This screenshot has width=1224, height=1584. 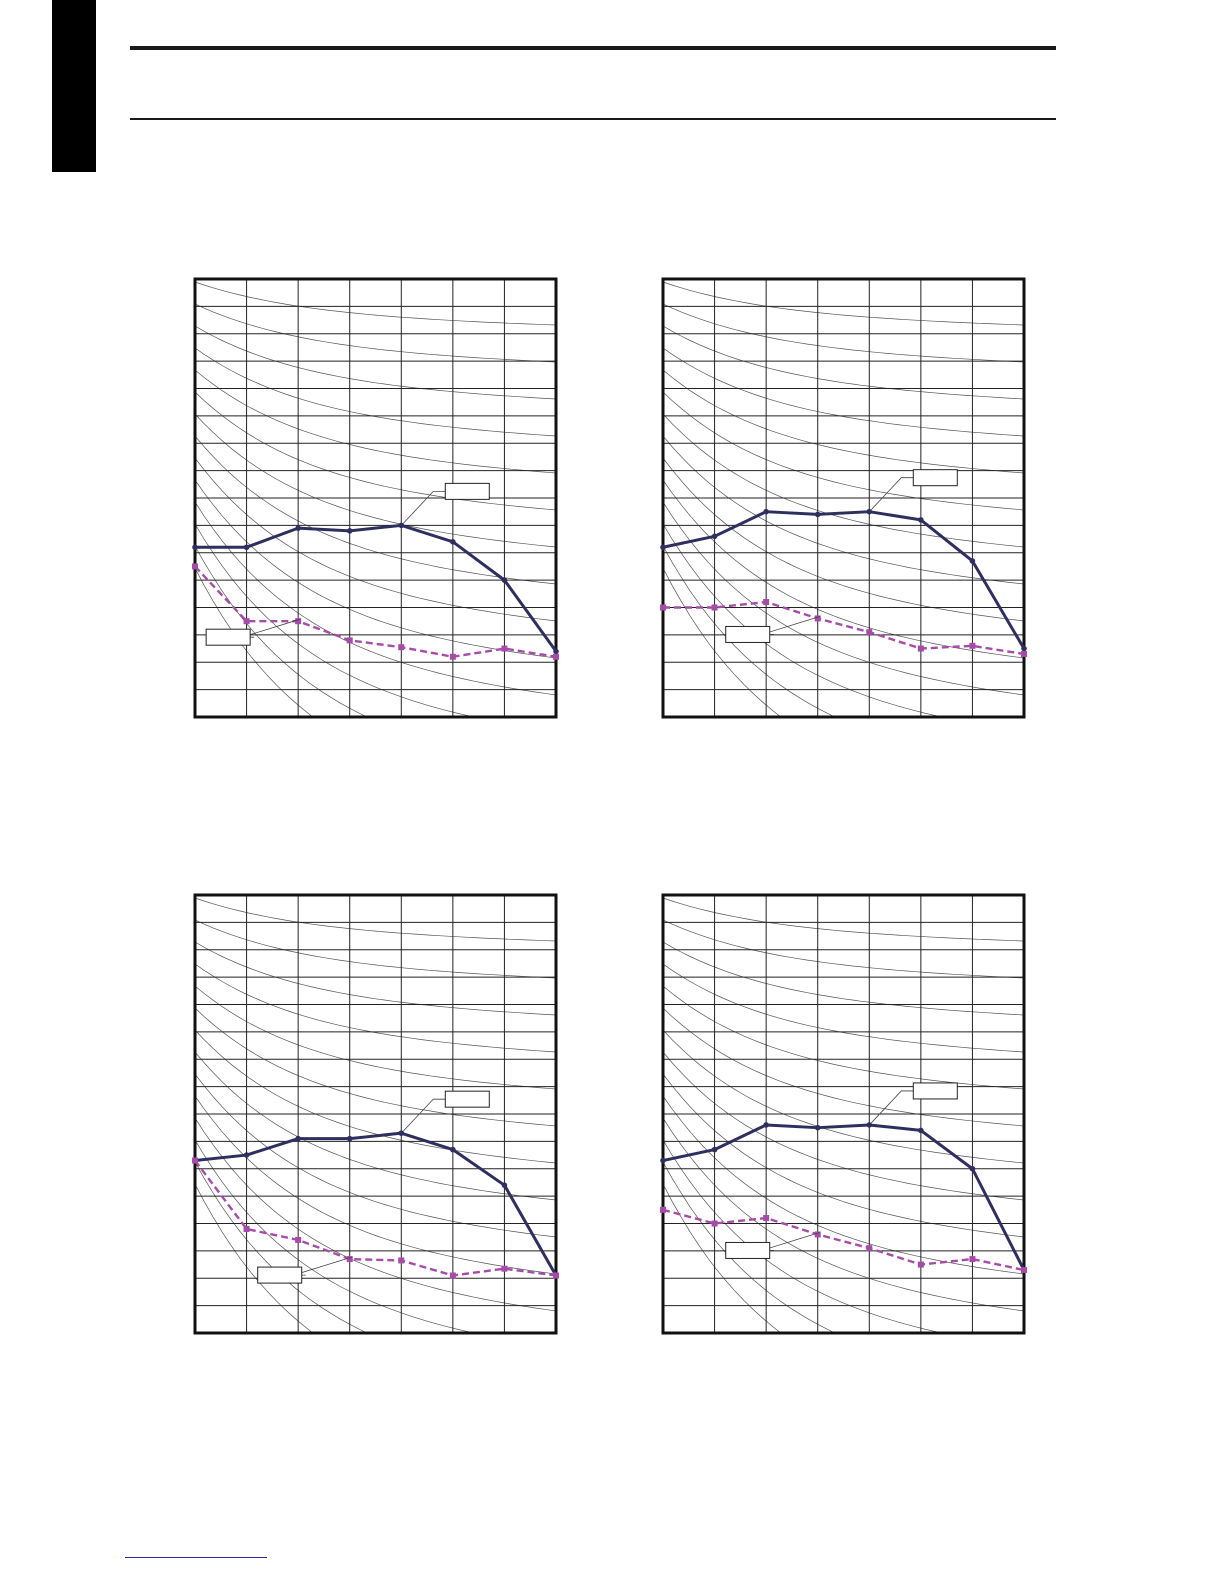 What do you see at coordinates (593, 119) in the screenshot?
I see `header-rule-bottom` at bounding box center [593, 119].